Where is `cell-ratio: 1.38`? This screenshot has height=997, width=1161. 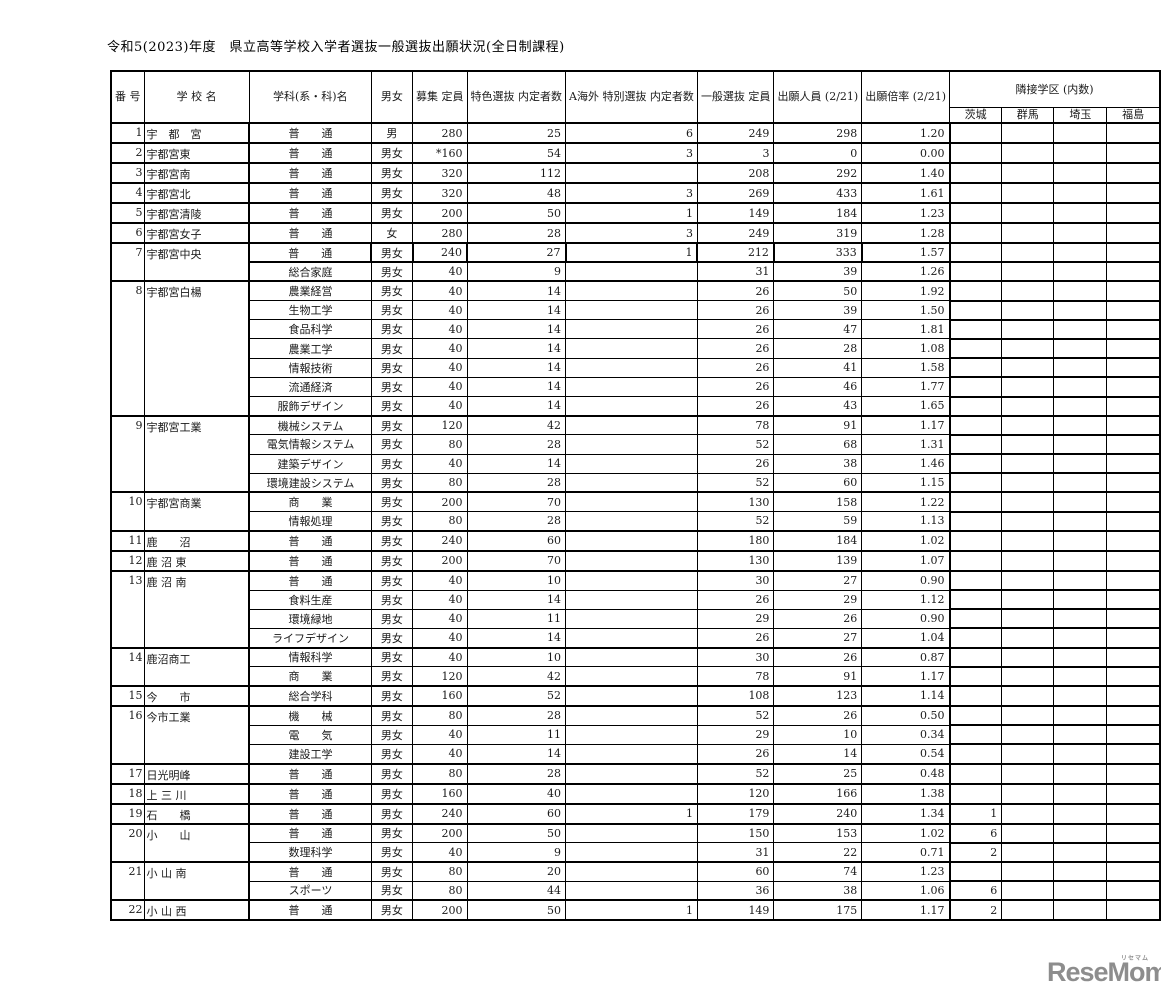
cell-ratio: 1.38 is located at coordinates (905, 793).